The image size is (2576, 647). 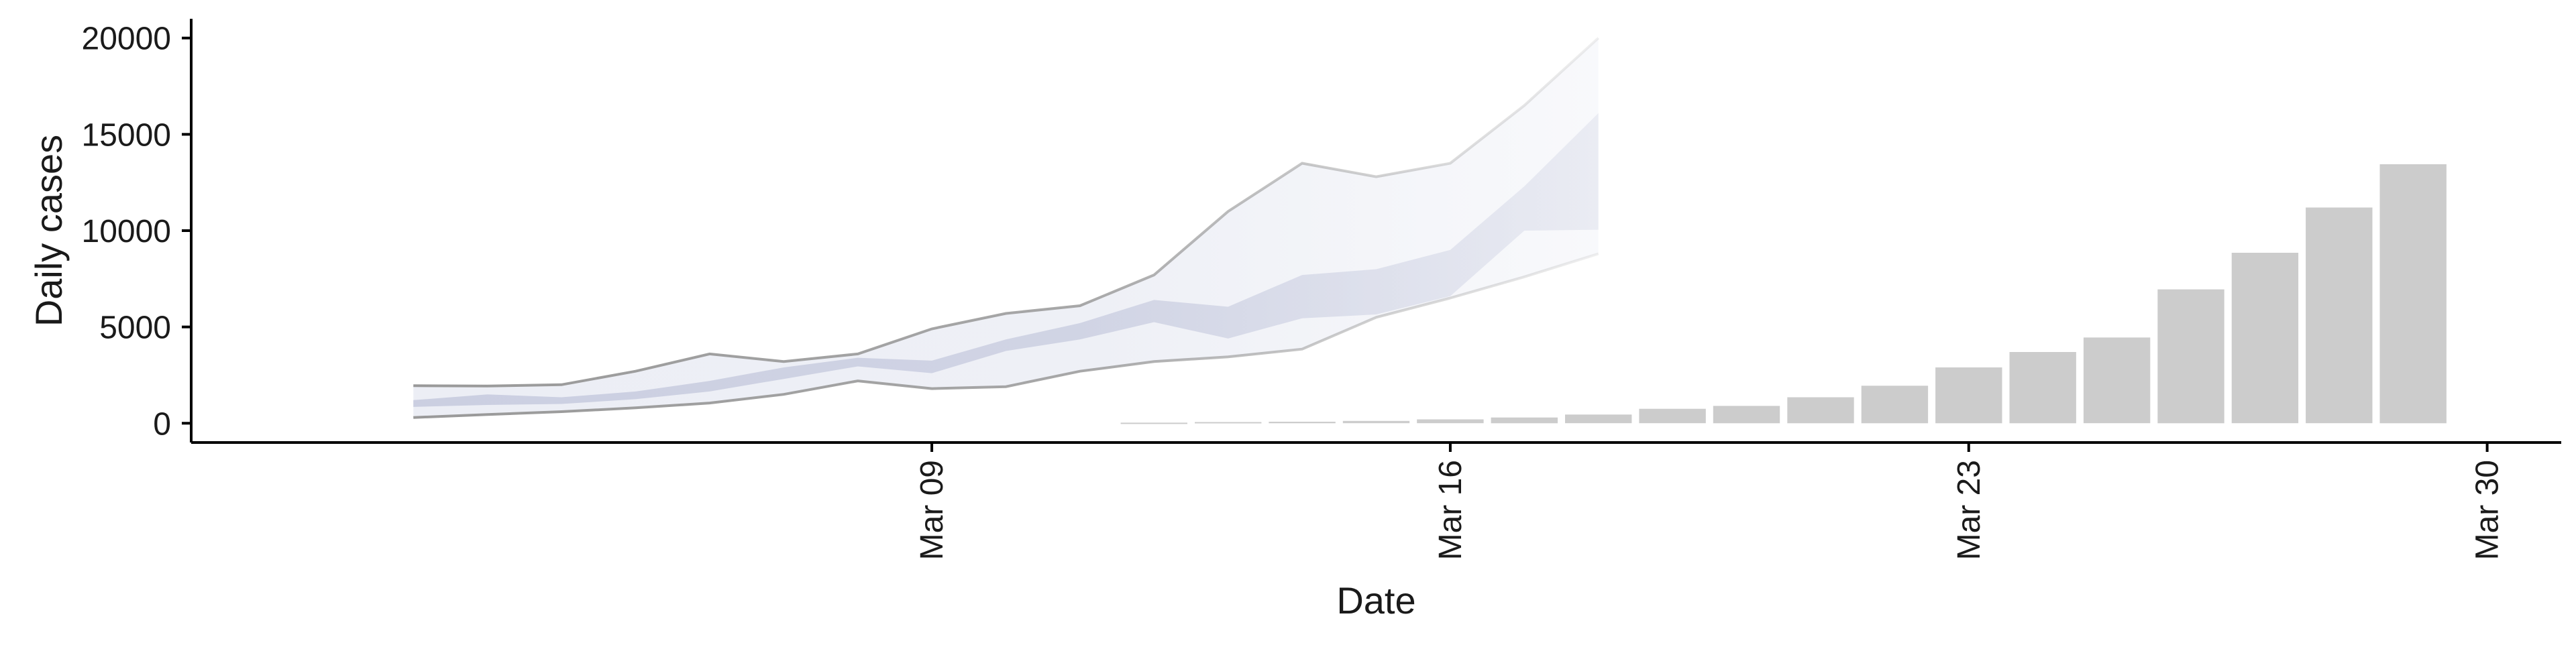 What do you see at coordinates (1006, 335) in the screenshot?
I see `outer-band-lower-line` at bounding box center [1006, 335].